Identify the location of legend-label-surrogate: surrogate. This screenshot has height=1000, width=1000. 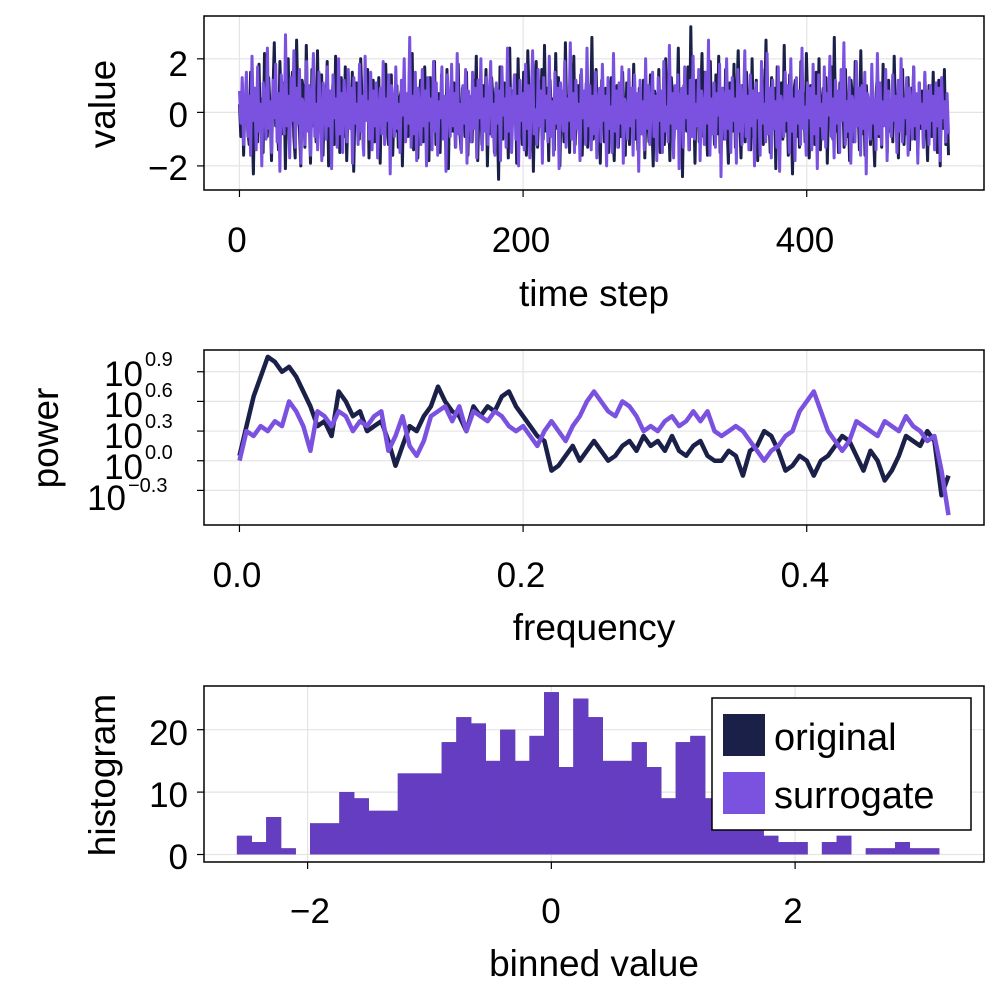
(854, 796).